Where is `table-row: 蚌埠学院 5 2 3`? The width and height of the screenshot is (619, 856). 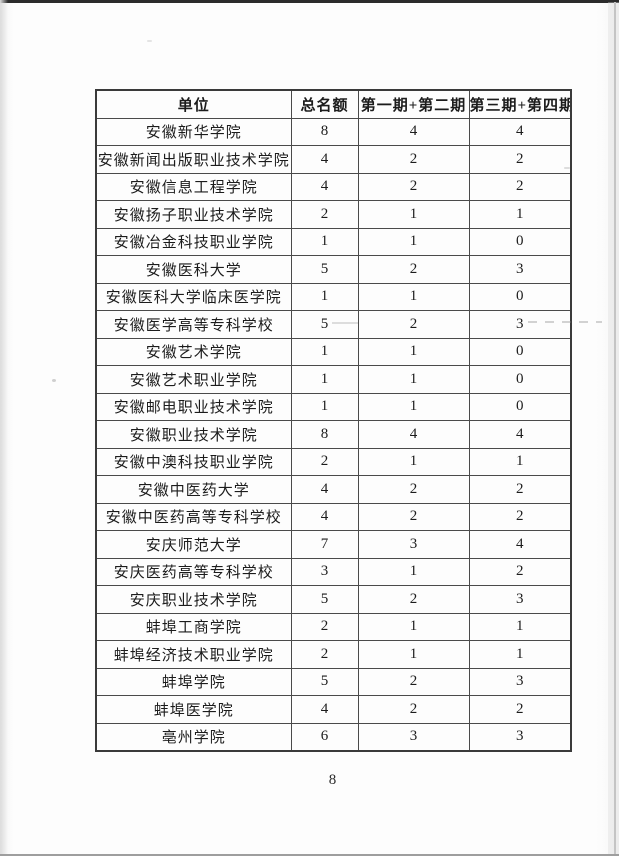 table-row: 蚌埠学院 5 2 3 is located at coordinates (333, 681).